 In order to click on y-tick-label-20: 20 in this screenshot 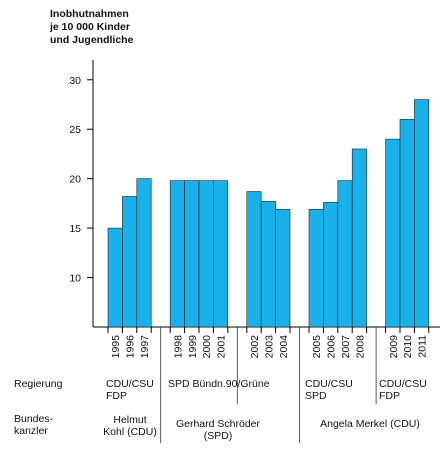, I will do `click(75, 180)`.